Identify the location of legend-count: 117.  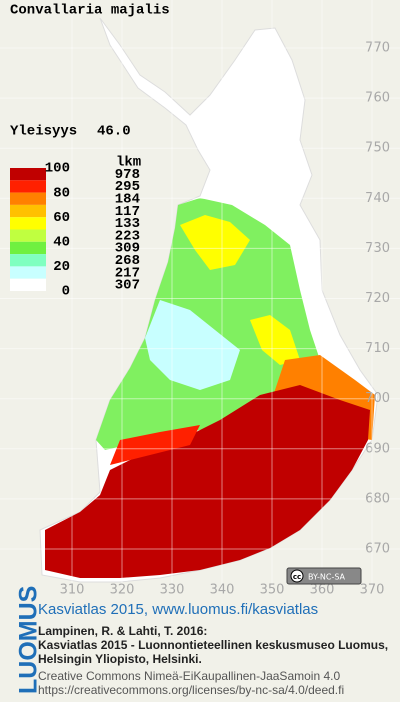
(127, 212).